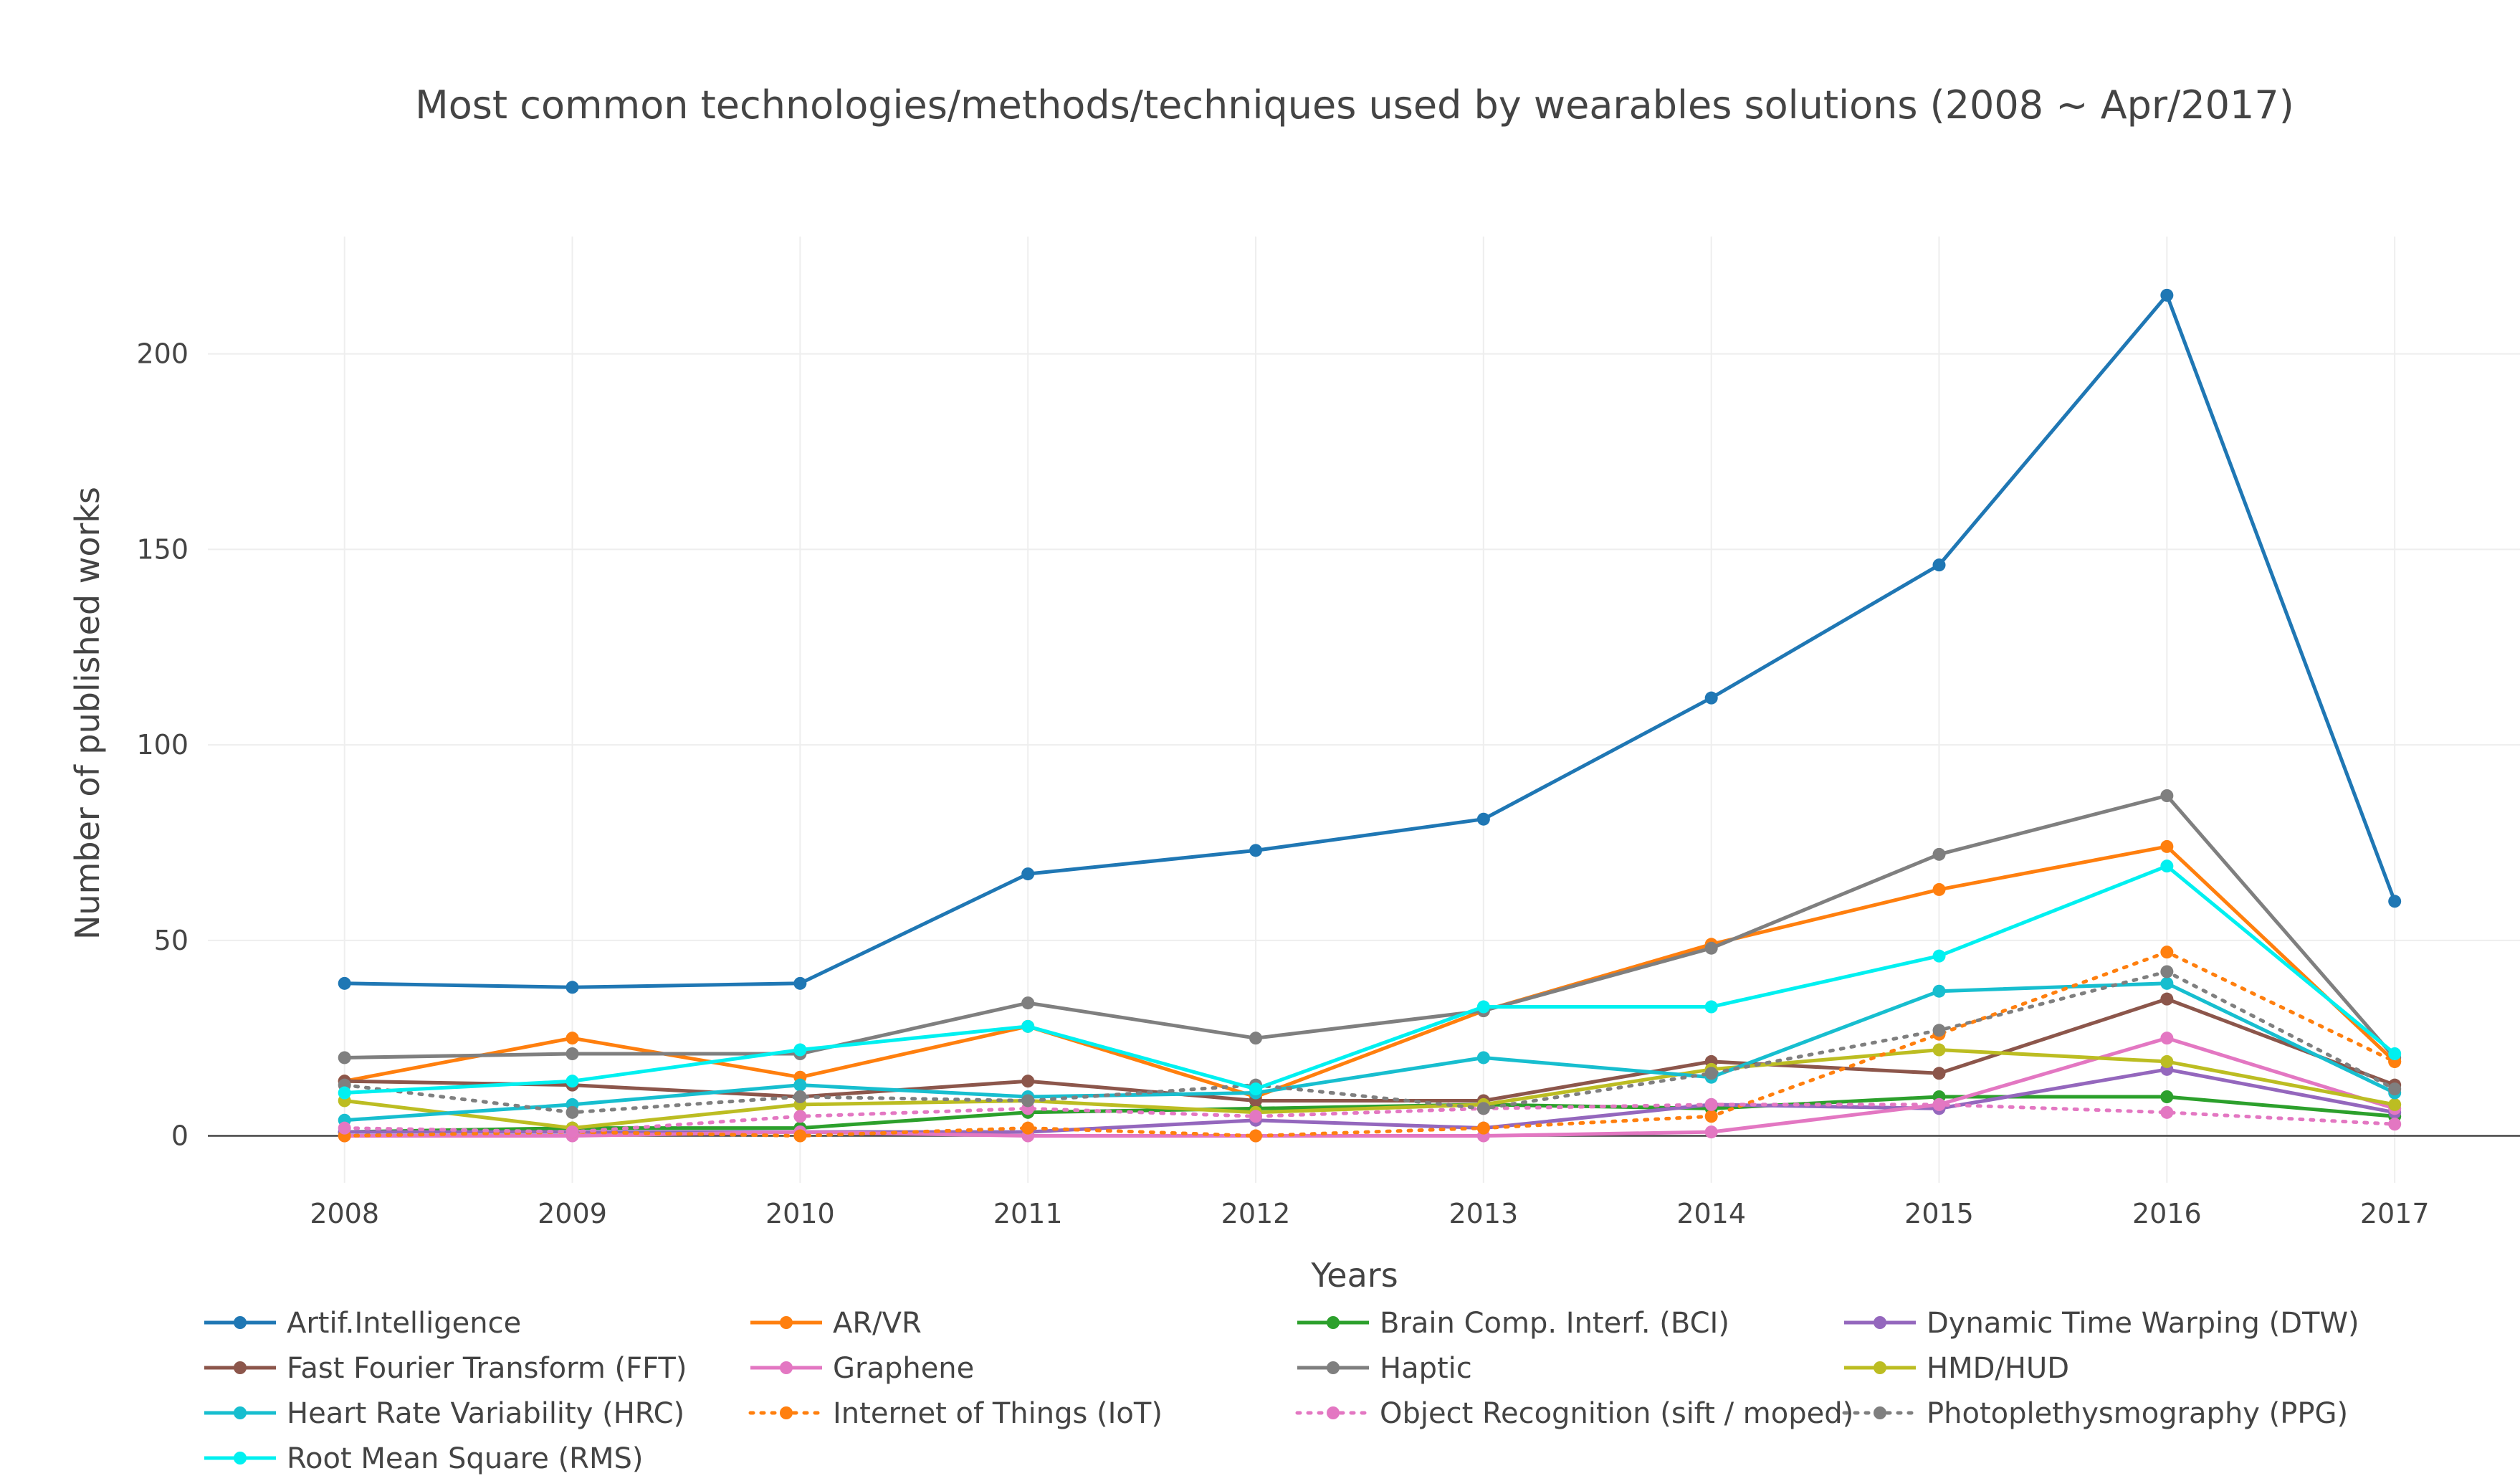 Image resolution: width=2520 pixels, height=1481 pixels. What do you see at coordinates (2167, 1213) in the screenshot?
I see `x-tick-label: 2016` at bounding box center [2167, 1213].